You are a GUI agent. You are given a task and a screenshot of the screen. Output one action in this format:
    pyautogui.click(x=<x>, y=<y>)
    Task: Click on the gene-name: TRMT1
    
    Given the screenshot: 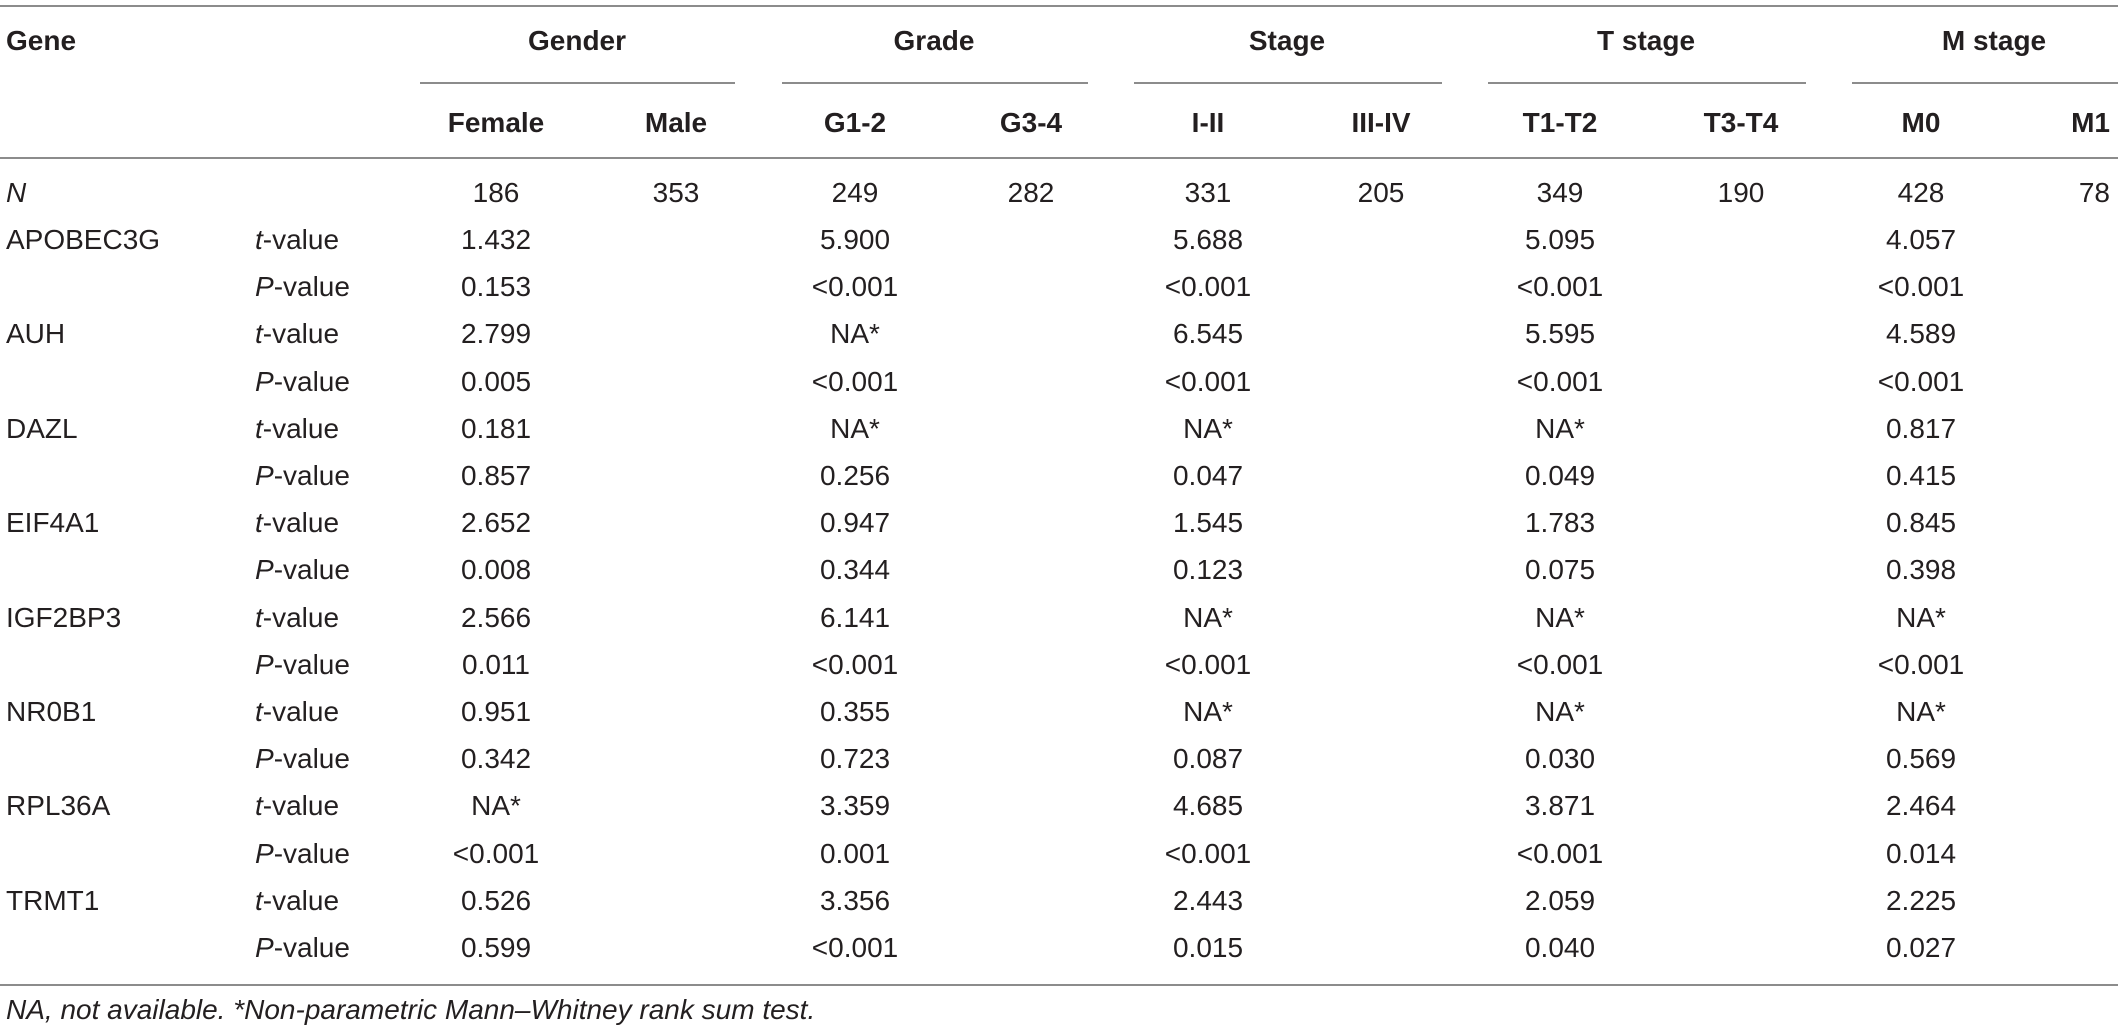 What is the action you would take?
    pyautogui.click(x=53, y=900)
    